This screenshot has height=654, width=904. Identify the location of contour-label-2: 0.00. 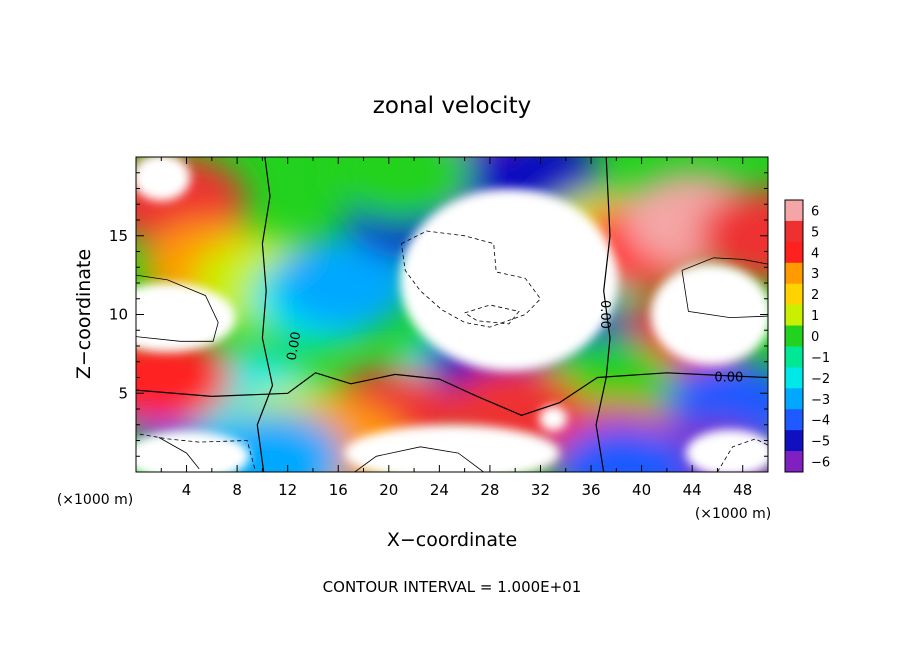
(604, 314).